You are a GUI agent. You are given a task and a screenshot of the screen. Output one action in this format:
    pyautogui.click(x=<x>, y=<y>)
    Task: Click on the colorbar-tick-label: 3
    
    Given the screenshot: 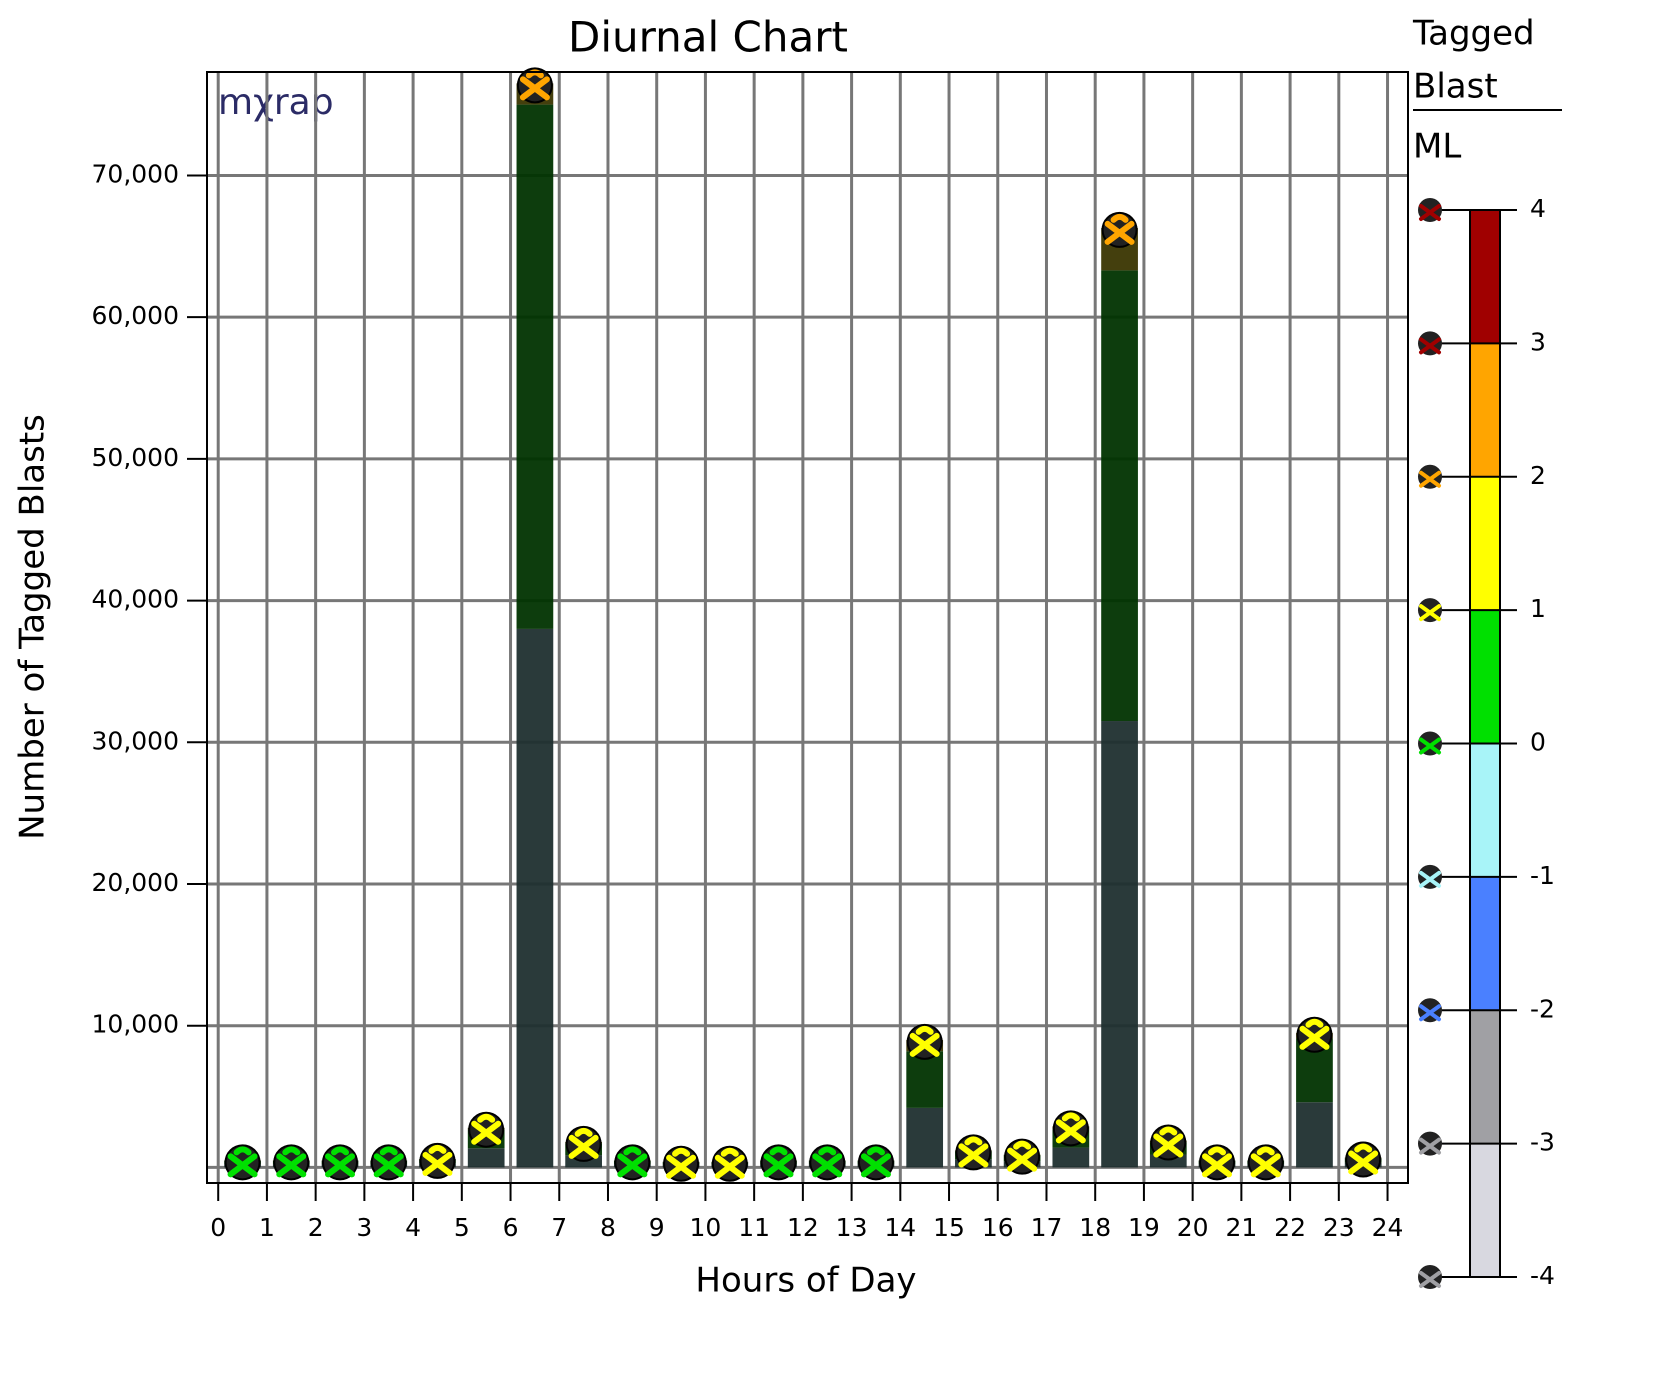 What is the action you would take?
    pyautogui.click(x=1538, y=341)
    